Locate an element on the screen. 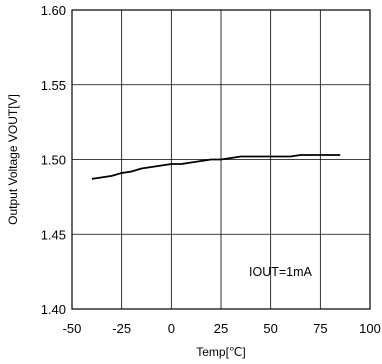 The image size is (382, 364). y-tick-label: 1.60 is located at coordinates (53, 10).